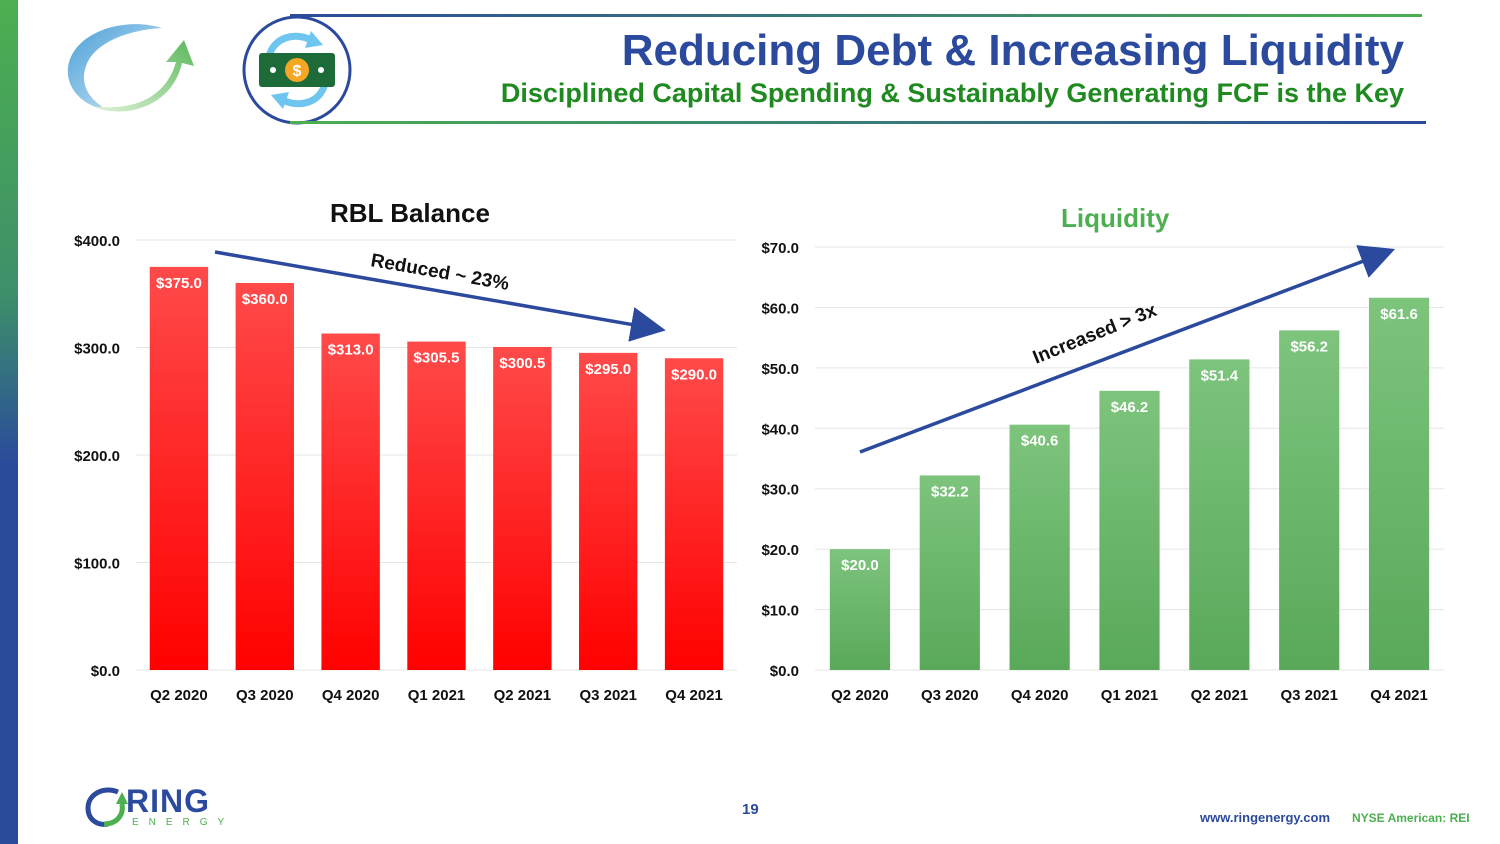 This screenshot has height=844, width=1500. I want to click on liquidity-category-label: Q1 2021, so click(1130, 695).